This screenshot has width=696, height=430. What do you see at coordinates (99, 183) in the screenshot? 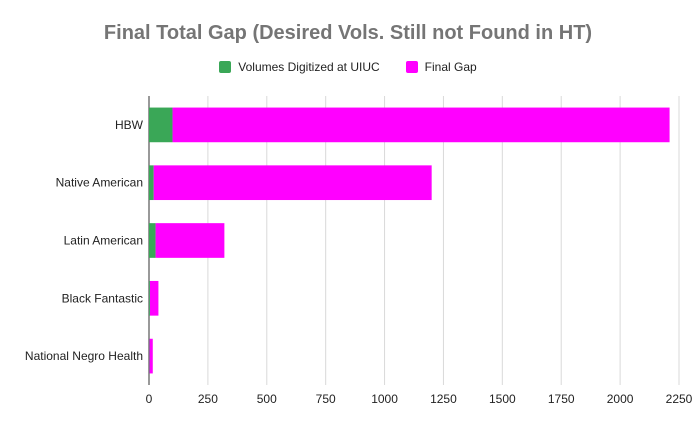
I see `y-tick-label-1: Native American` at bounding box center [99, 183].